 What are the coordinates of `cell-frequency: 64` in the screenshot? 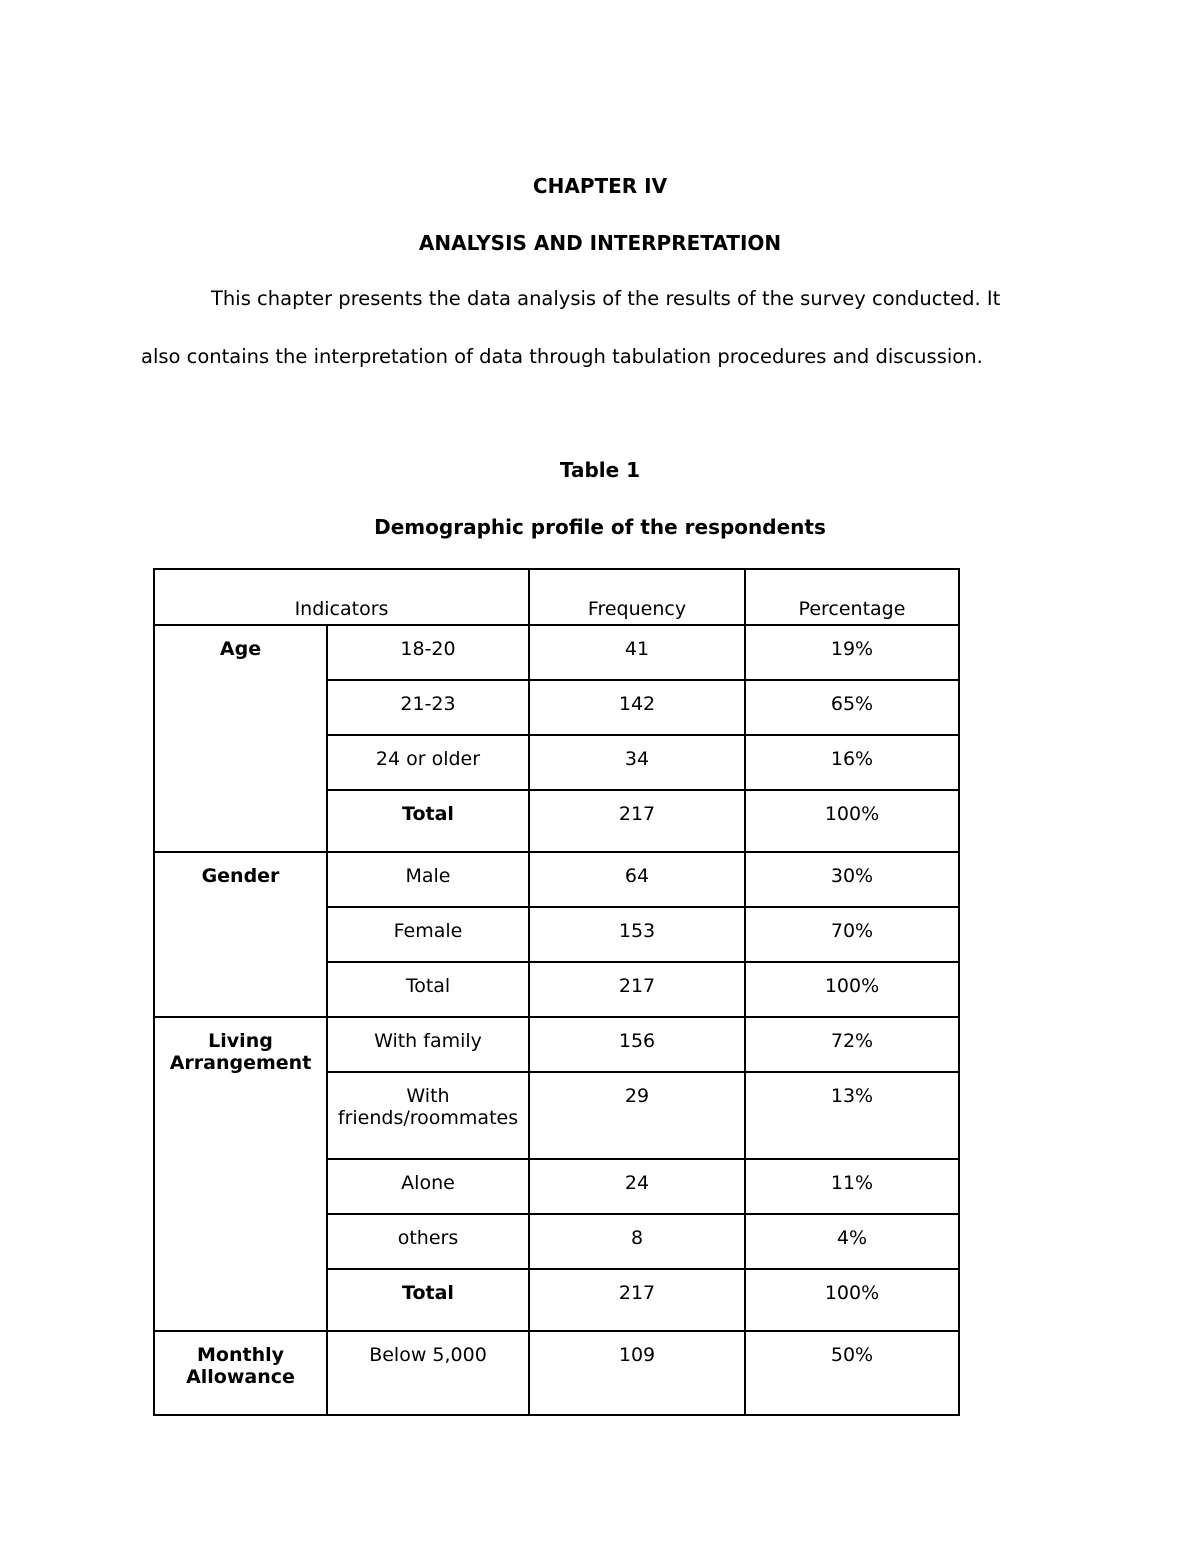 It's located at (637, 879).